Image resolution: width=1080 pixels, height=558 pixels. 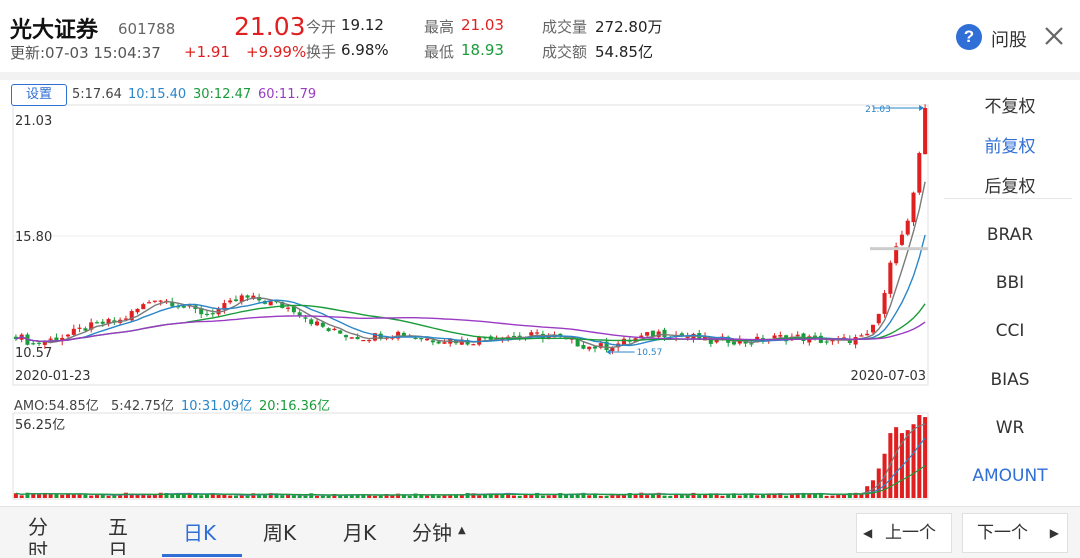 What do you see at coordinates (910, 533) in the screenshot?
I see `prev-label: 上一个` at bounding box center [910, 533].